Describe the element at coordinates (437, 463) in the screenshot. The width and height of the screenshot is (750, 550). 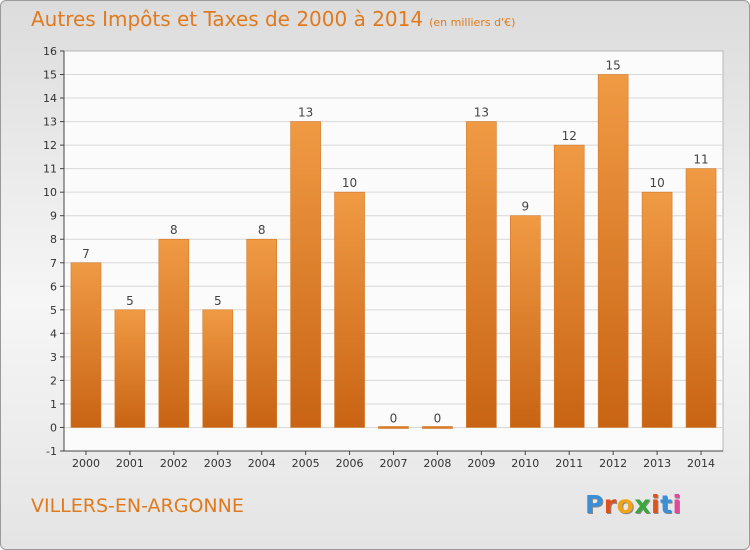
I see `x-tick-label: 2008` at that location.